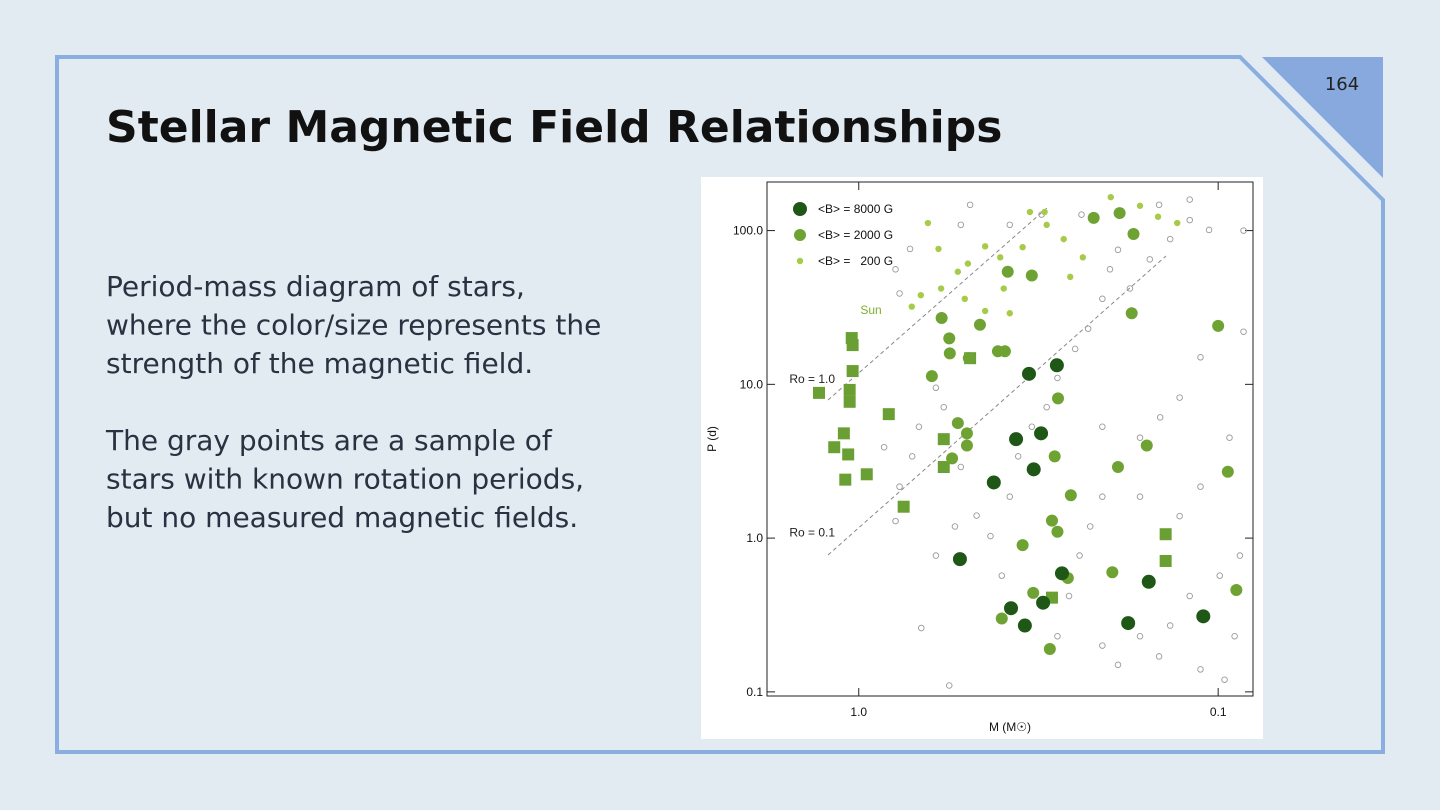 The image size is (1440, 810). I want to click on y-tick-label: 0.1, so click(754, 692).